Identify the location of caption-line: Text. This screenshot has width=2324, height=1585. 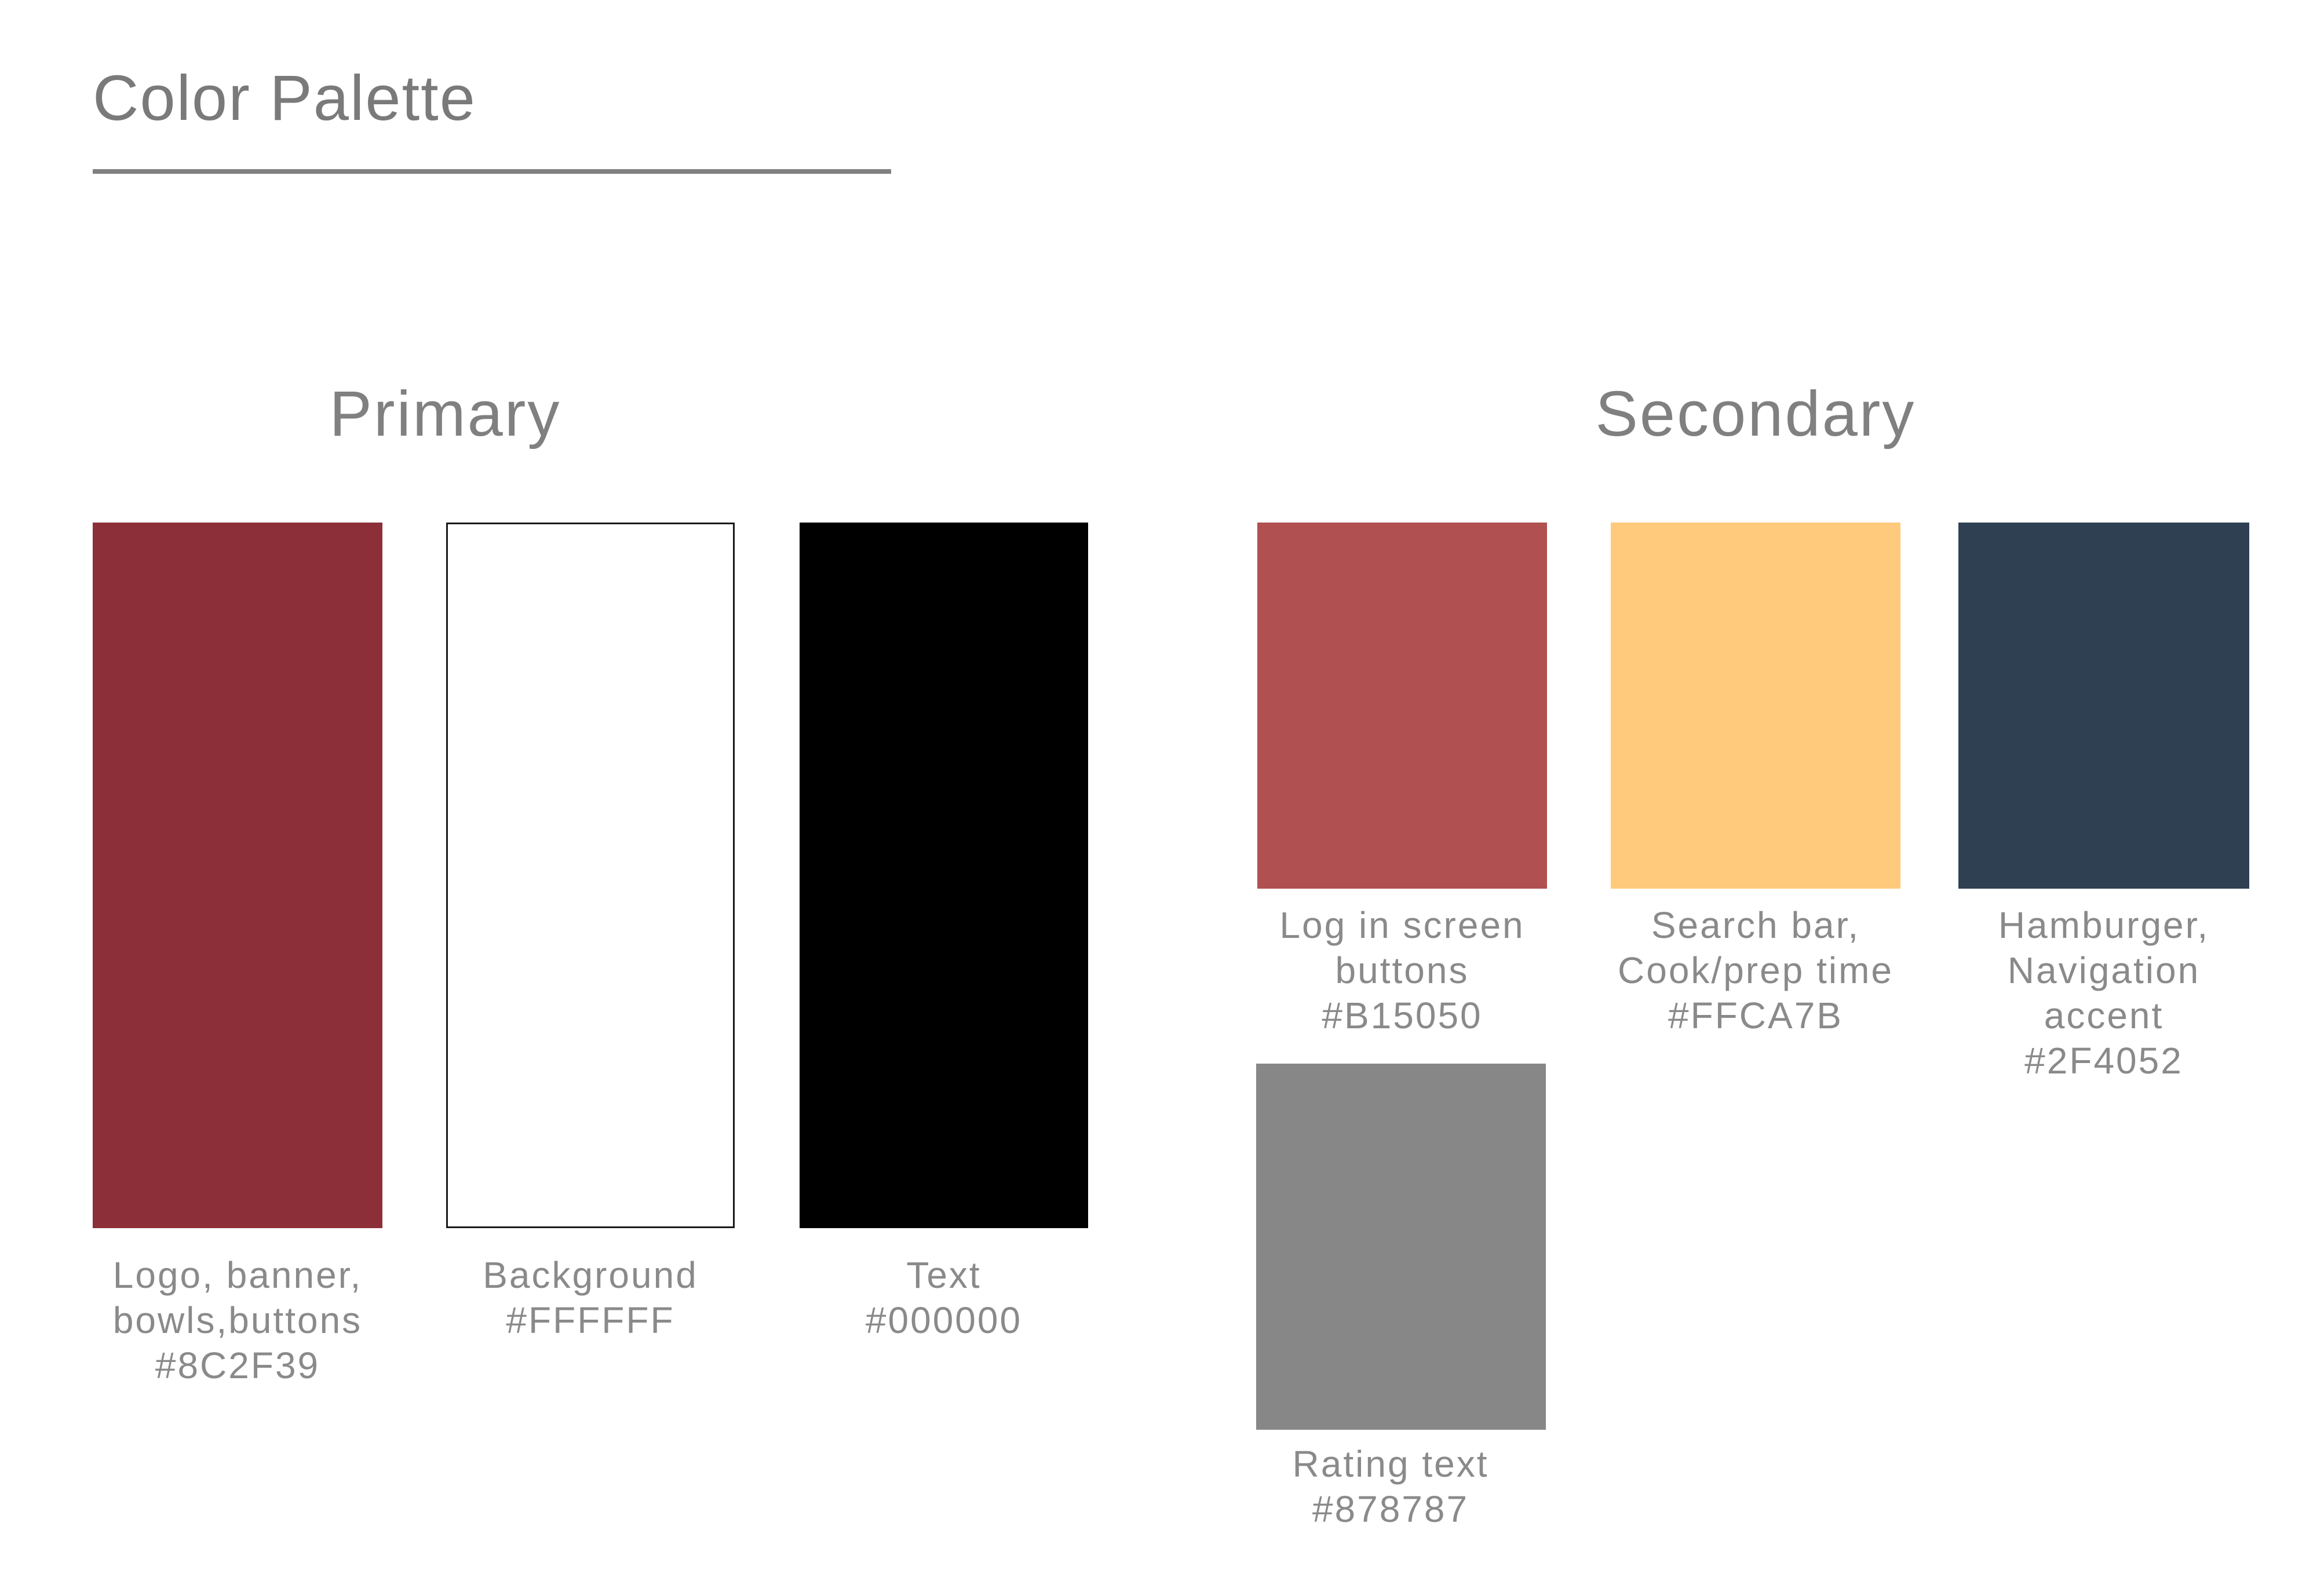
(944, 1275).